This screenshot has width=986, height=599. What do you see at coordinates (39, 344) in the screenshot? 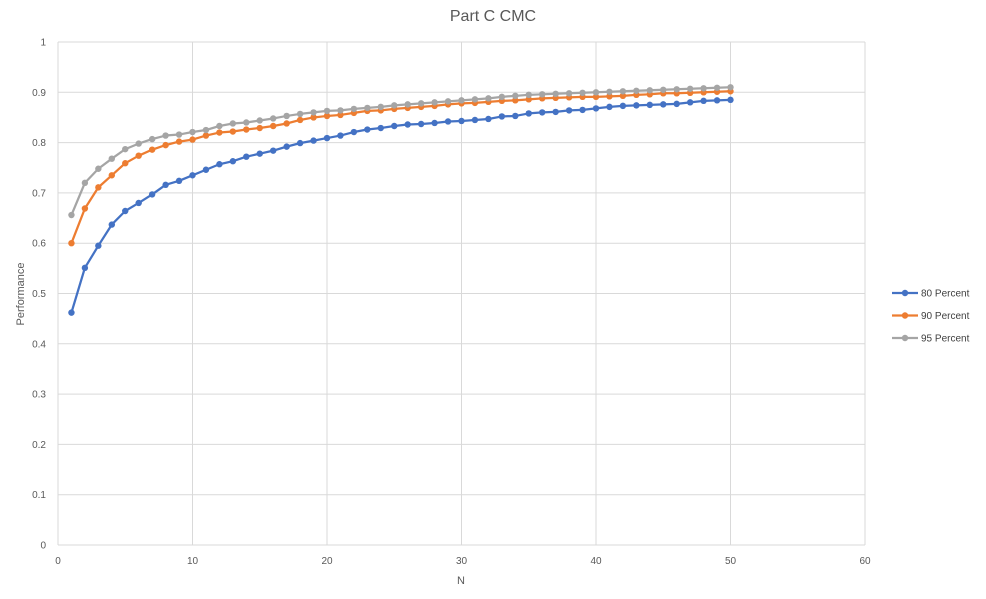
I see `y-tick-label: 0.4` at bounding box center [39, 344].